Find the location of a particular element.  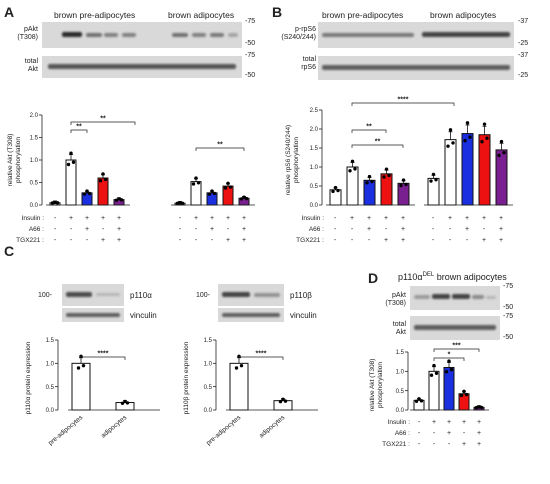

b-sig-bracket is located at coordinates (377, 146).